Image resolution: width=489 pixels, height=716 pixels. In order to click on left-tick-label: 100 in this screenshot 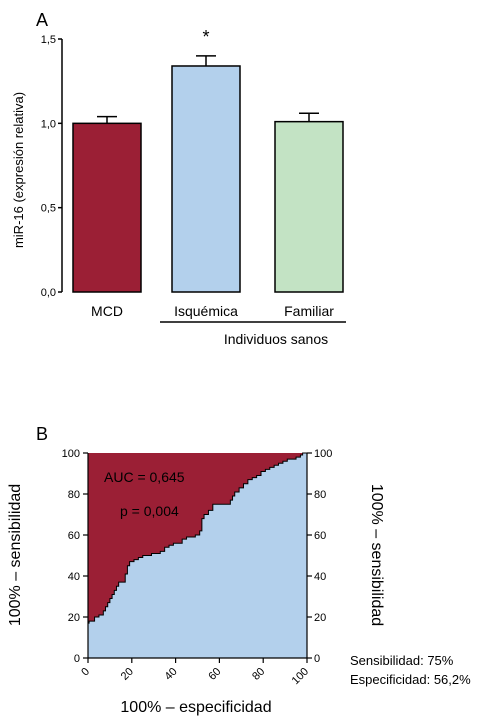, I will do `click(71, 454)`.